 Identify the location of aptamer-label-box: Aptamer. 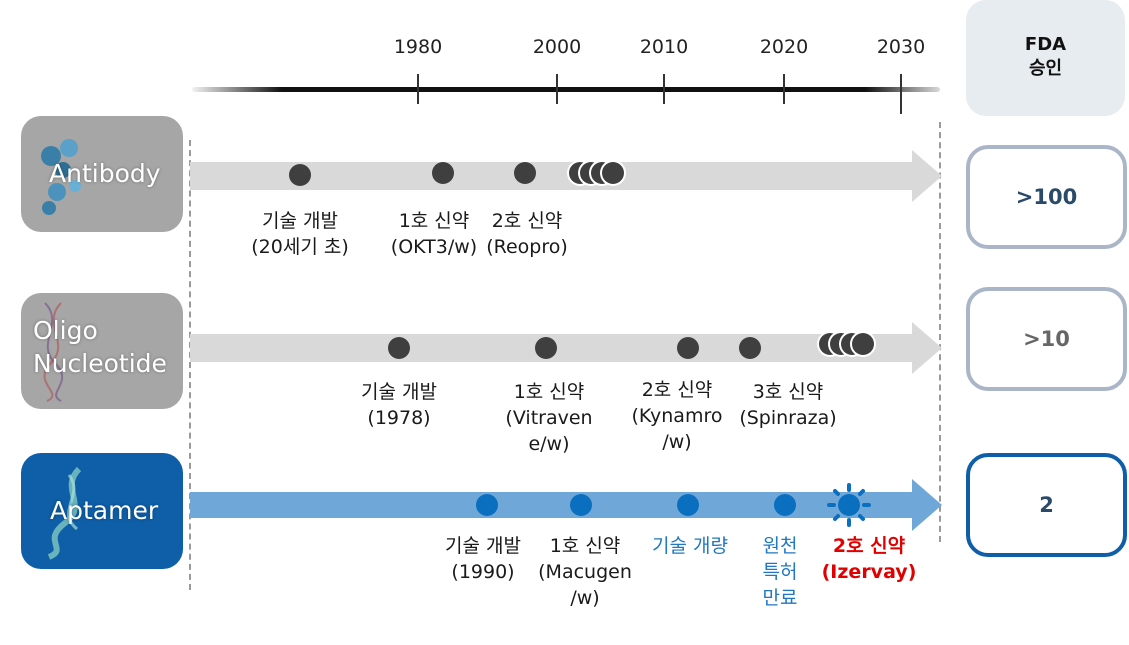
(102, 511).